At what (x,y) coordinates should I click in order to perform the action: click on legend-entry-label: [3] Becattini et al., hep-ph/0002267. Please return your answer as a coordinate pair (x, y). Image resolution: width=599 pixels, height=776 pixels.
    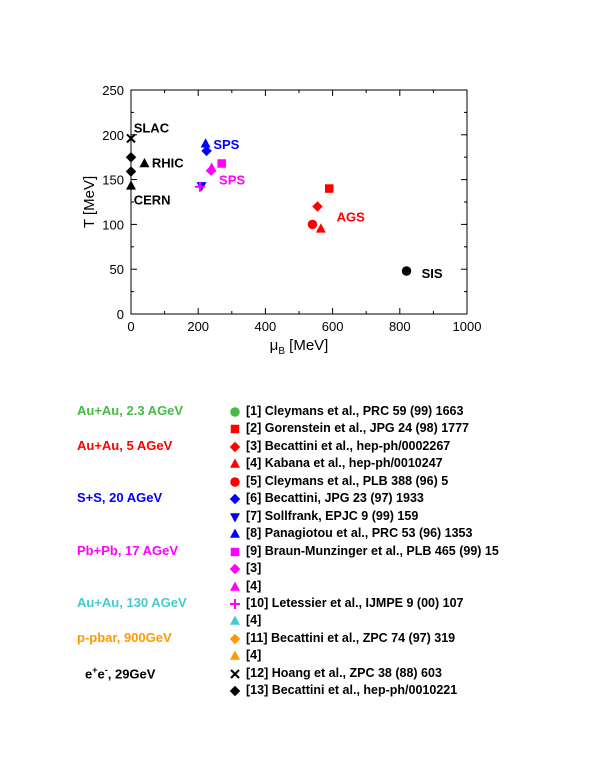
    Looking at the image, I should click on (348, 446).